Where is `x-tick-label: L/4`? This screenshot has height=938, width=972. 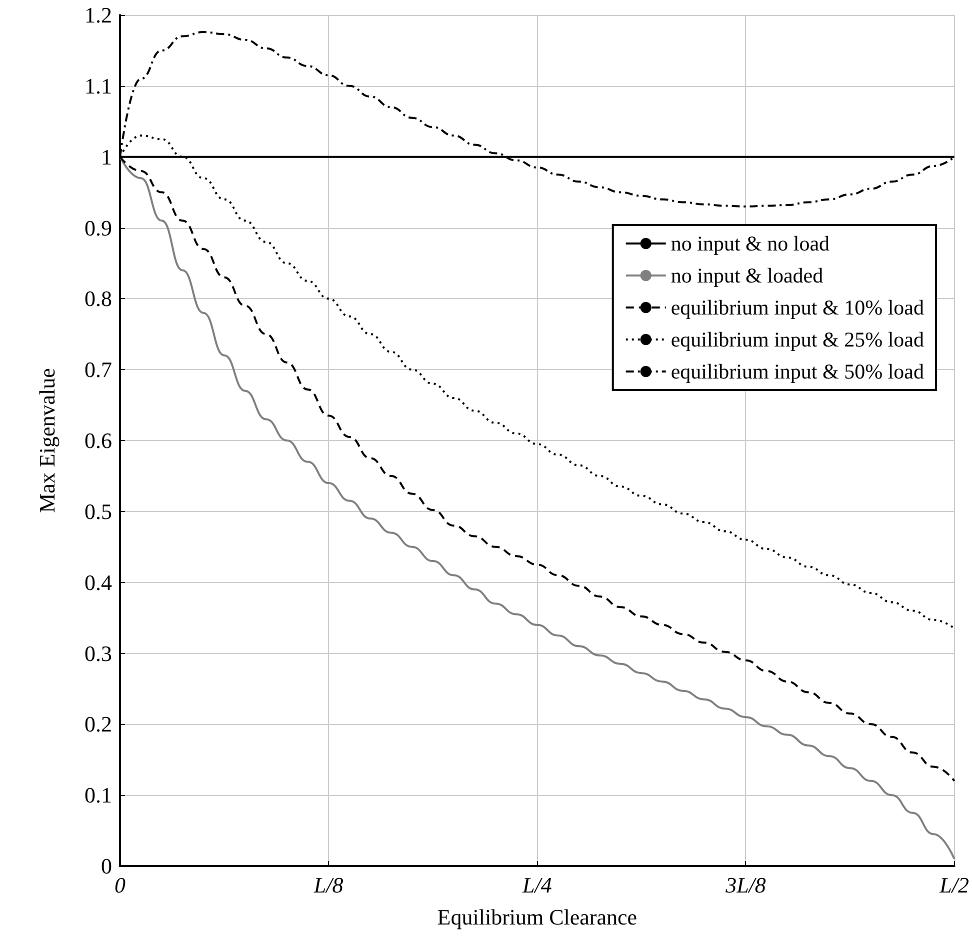
x-tick-label: L/4 is located at coordinates (536, 885).